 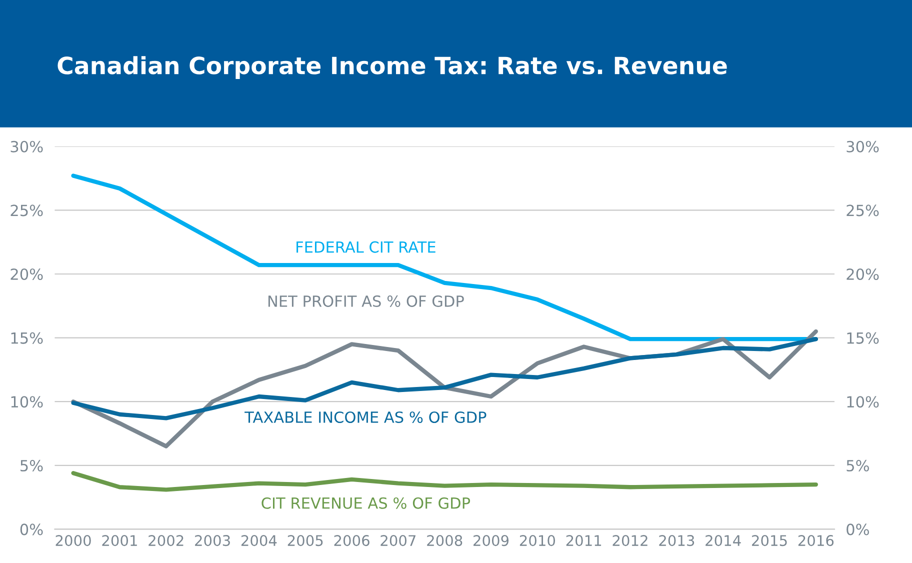 What do you see at coordinates (212, 540) in the screenshot?
I see `x-tick-label: 2003` at bounding box center [212, 540].